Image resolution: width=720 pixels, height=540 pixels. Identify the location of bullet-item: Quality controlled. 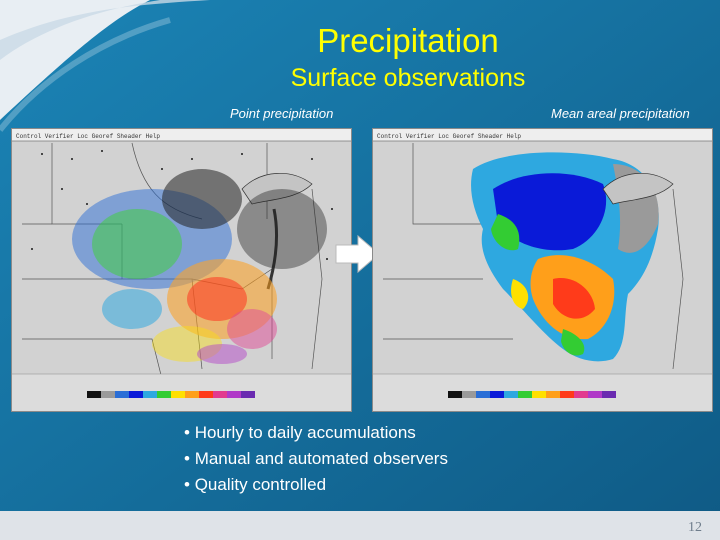
(316, 485).